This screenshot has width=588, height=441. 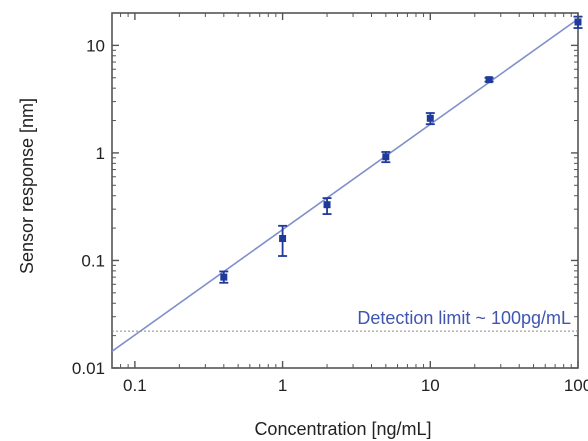 I want to click on y-tick-label: 1, so click(x=100, y=153).